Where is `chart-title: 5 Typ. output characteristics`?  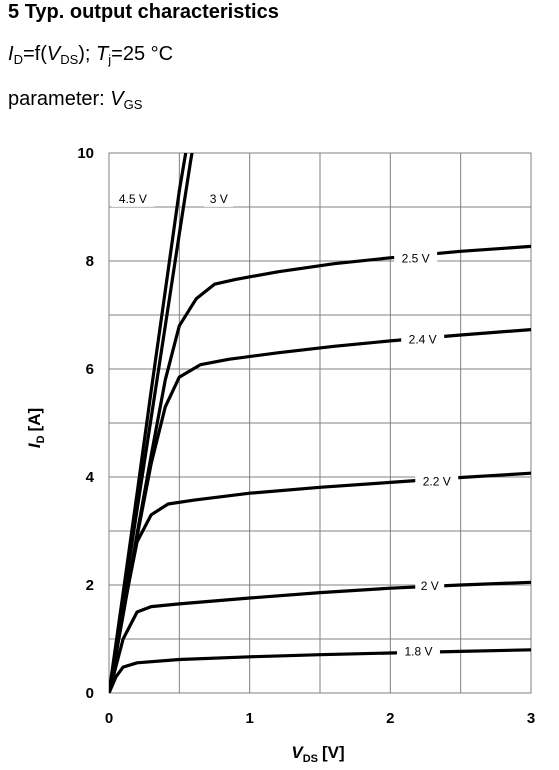 chart-title: 5 Typ. output characteristics is located at coordinates (143, 12).